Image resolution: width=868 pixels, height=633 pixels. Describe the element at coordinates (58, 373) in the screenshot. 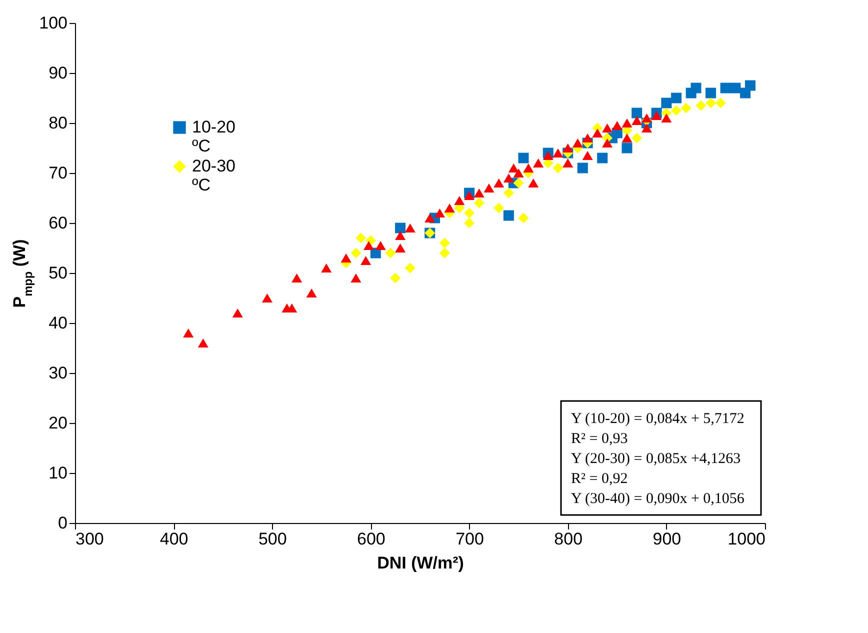

I see `y-tick-label: 30` at that location.